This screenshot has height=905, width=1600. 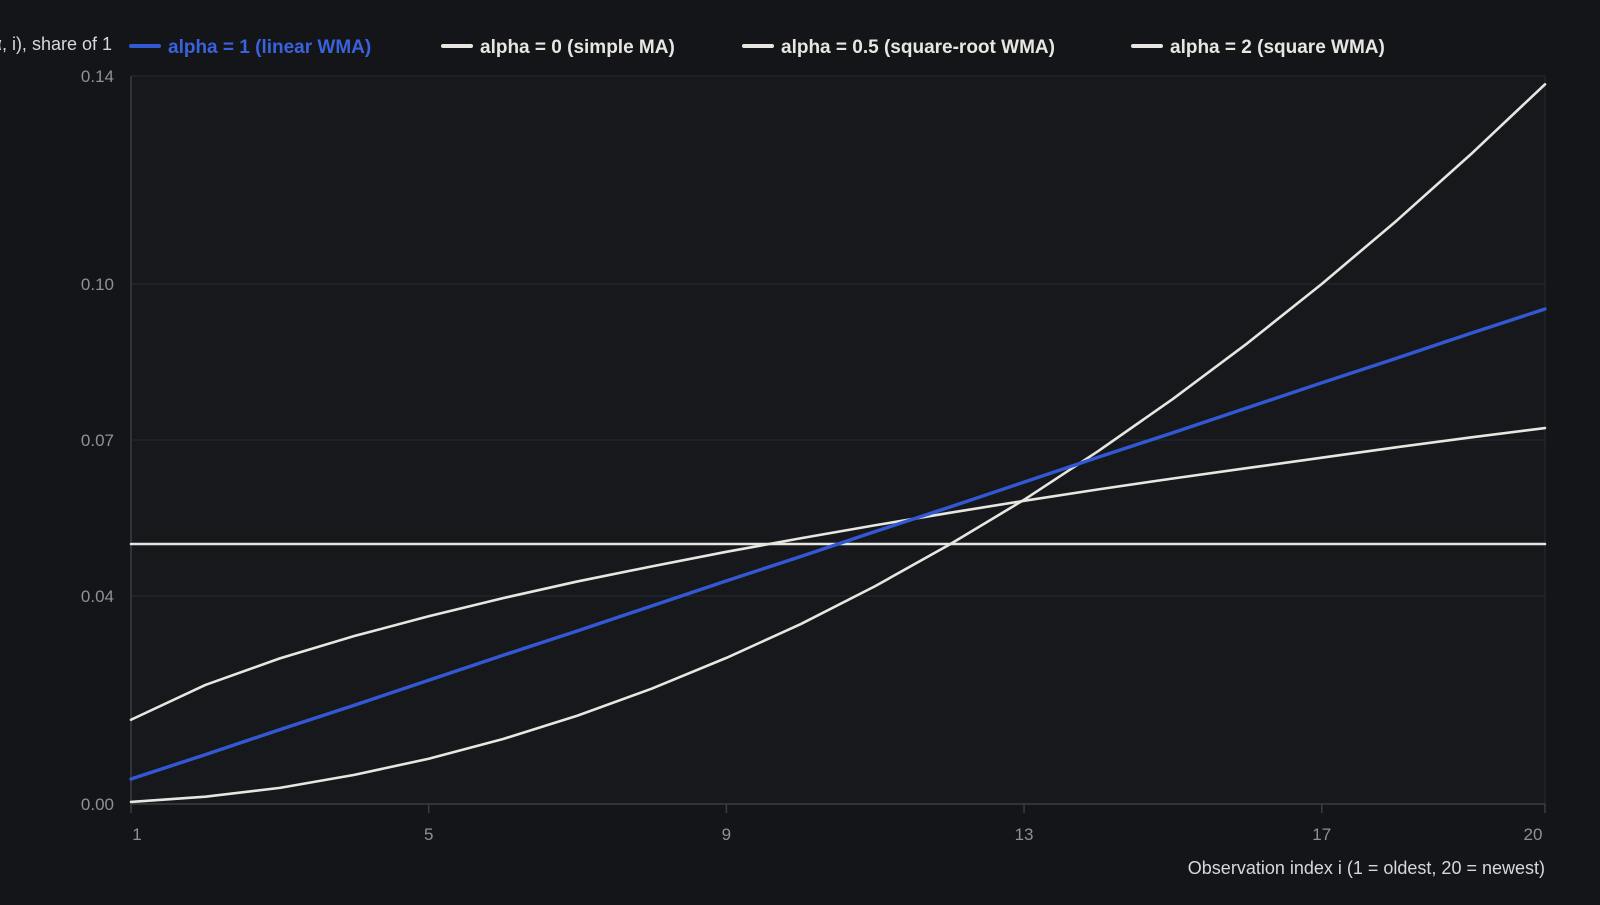 I want to click on legend-label: alpha = 0 (simple MA), so click(x=577, y=47).